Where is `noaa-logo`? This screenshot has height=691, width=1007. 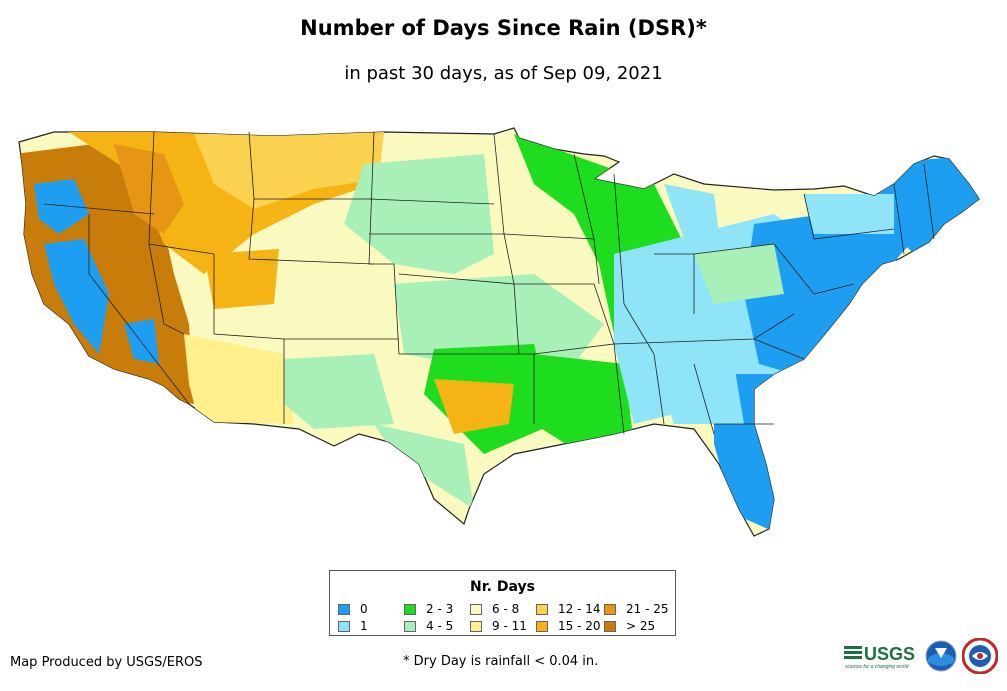
noaa-logo is located at coordinates (941, 656).